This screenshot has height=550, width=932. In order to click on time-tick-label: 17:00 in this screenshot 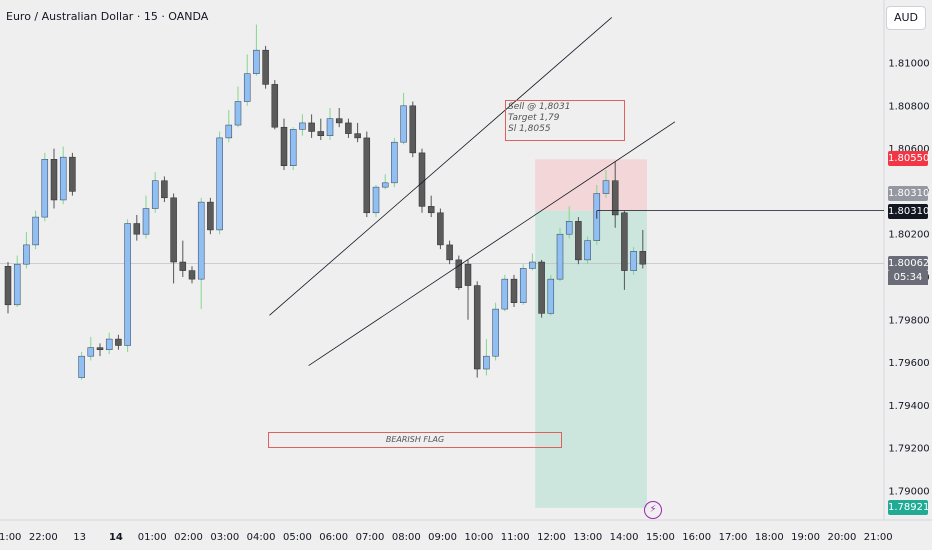, I will do `click(733, 537)`.